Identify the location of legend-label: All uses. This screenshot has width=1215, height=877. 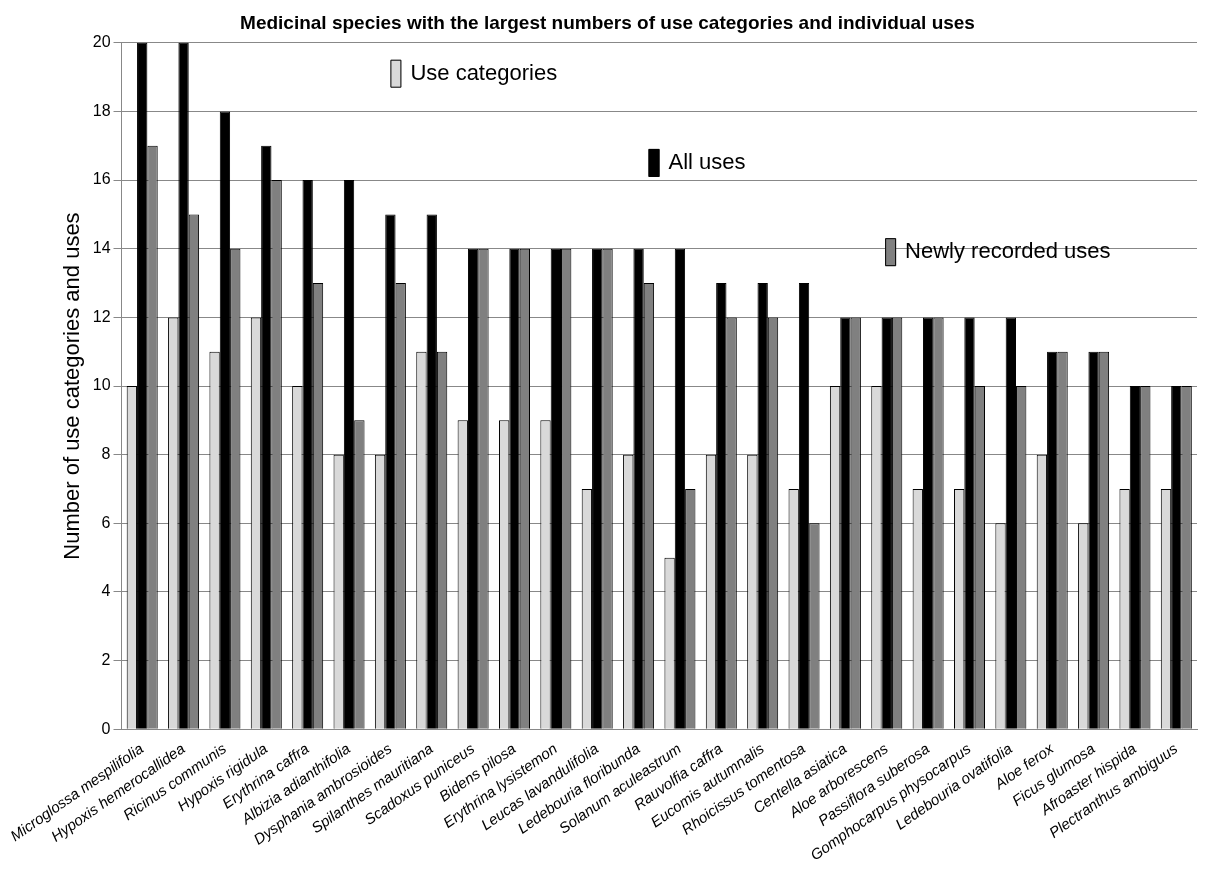
(707, 161).